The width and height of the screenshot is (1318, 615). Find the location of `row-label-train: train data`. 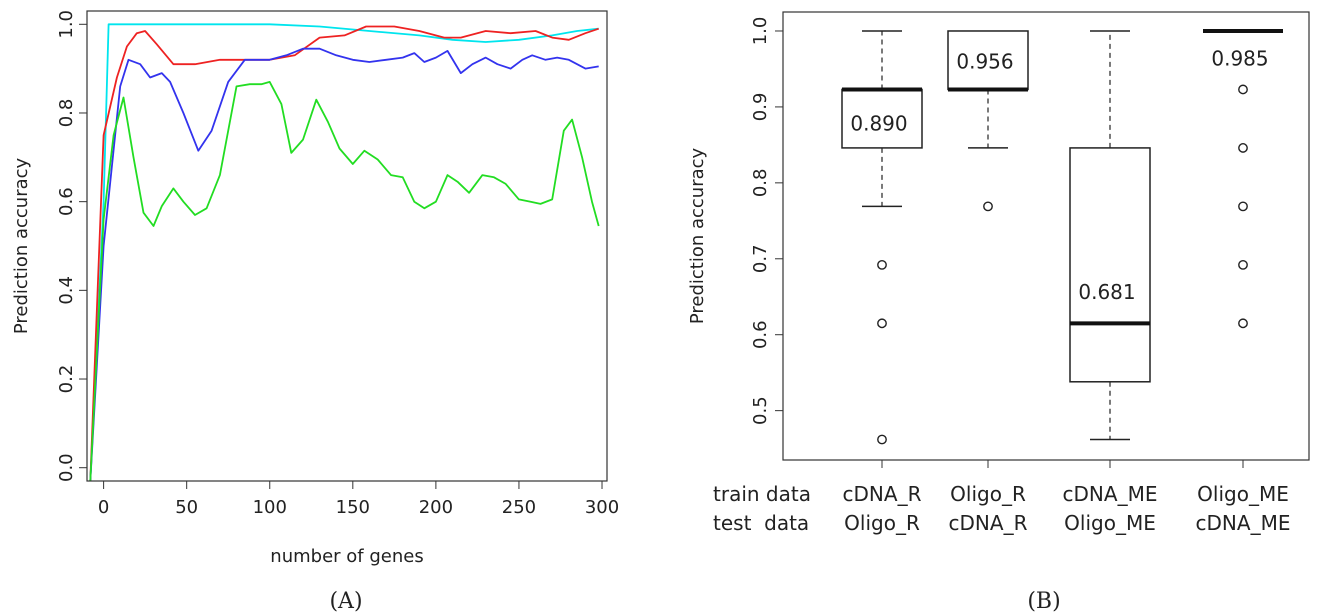

row-label-train: train data is located at coordinates (762, 494).